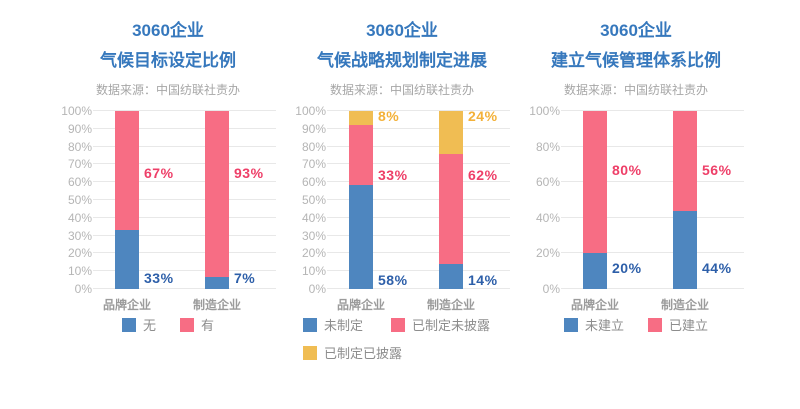  I want to click on legend-label: 未建立, so click(604, 325).